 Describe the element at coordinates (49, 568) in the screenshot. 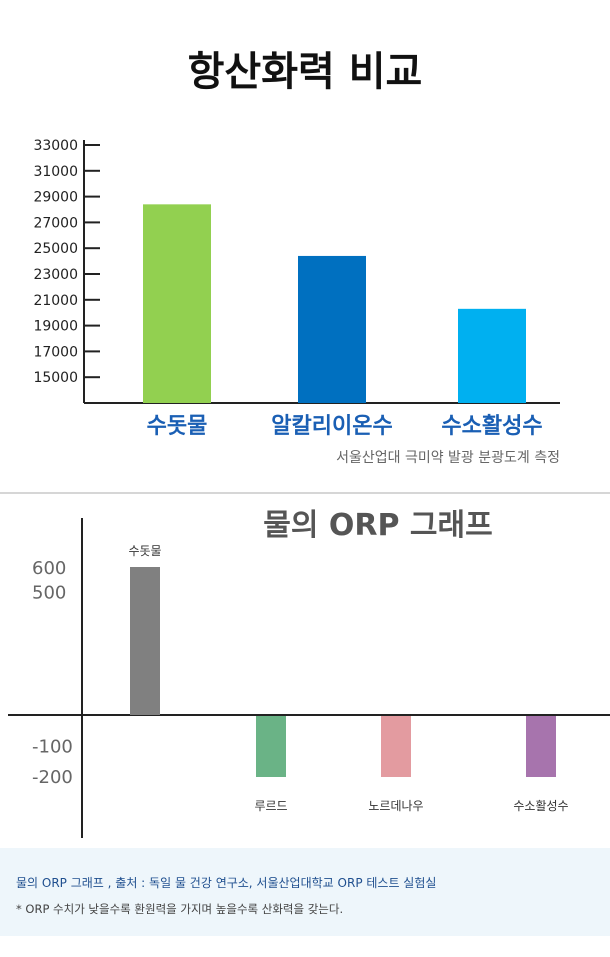

I see `chart2-y-tick-label: 600` at that location.